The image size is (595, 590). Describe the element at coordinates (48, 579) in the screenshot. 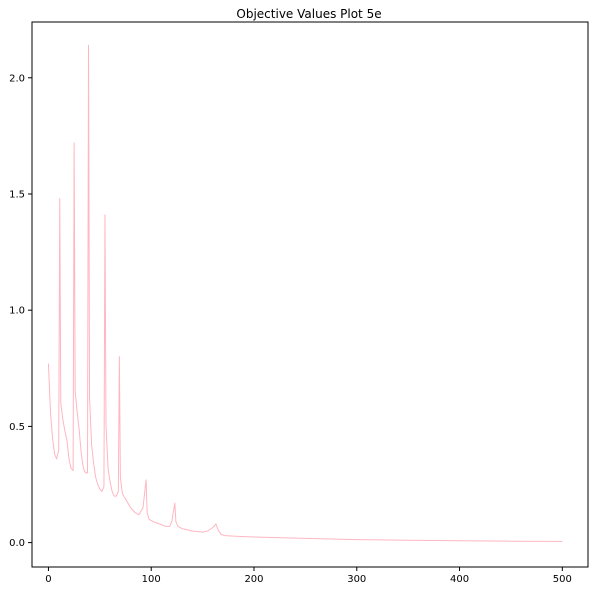

I see `x-tick-label: 0` at that location.